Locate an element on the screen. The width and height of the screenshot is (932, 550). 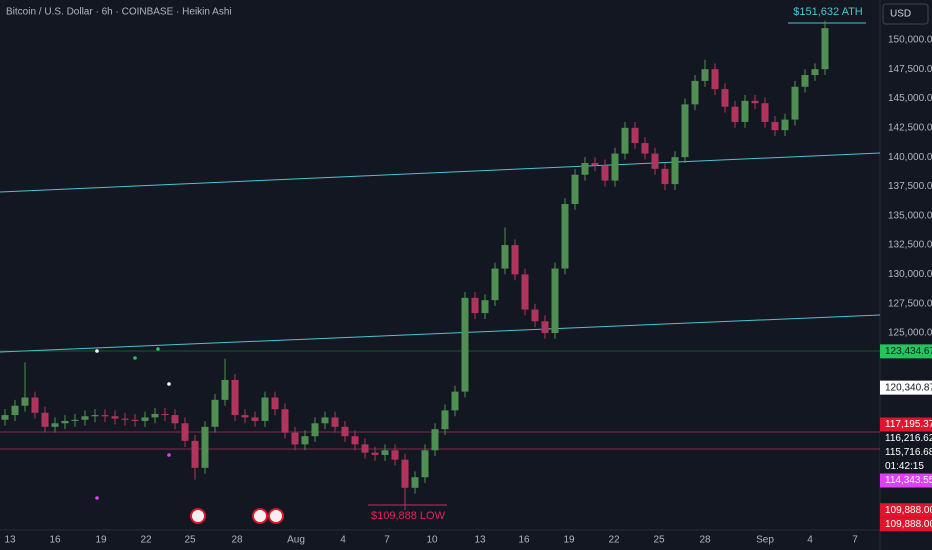
price-label: 01:42:15 is located at coordinates (904, 466).